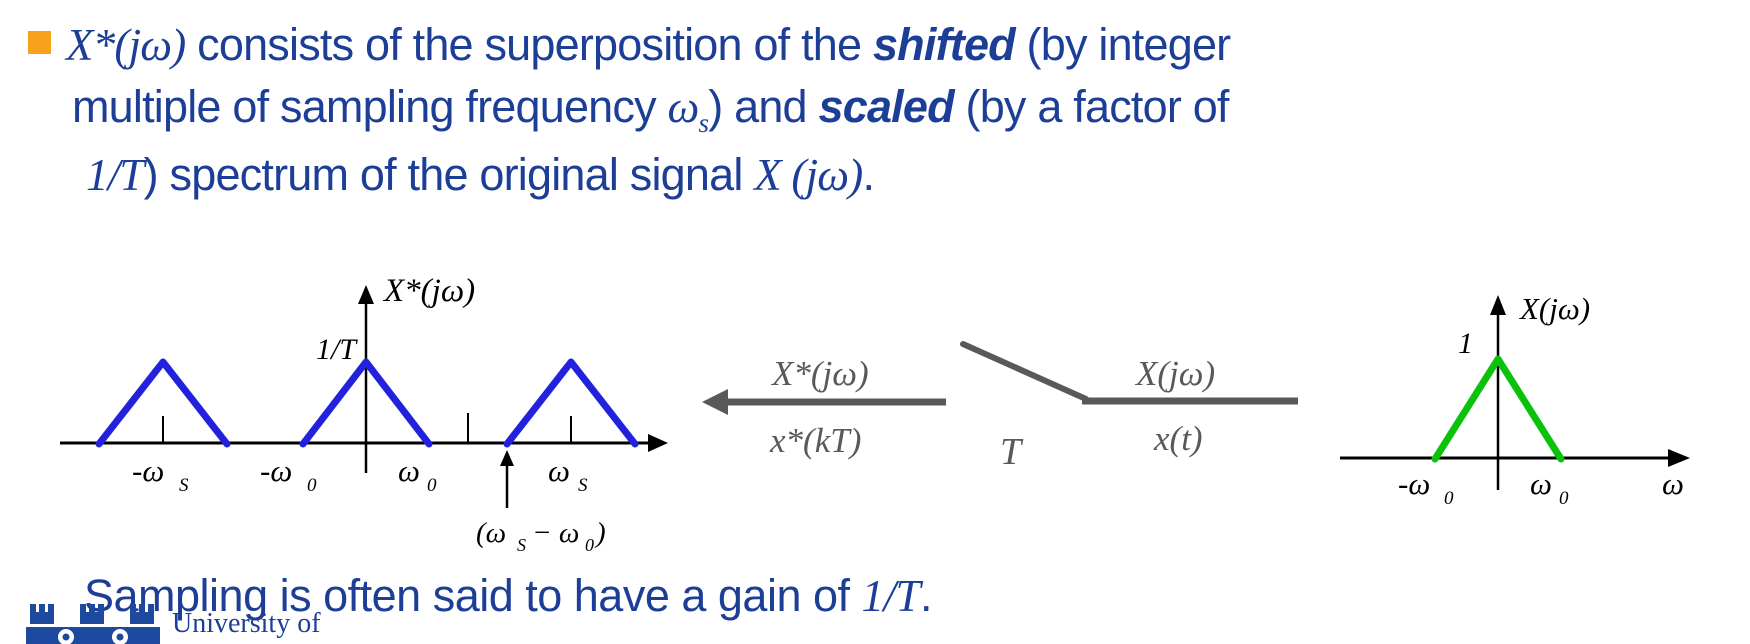 Image resolution: width=1750 pixels, height=644 pixels. I want to click on university-logo: University of, so click(173, 624).